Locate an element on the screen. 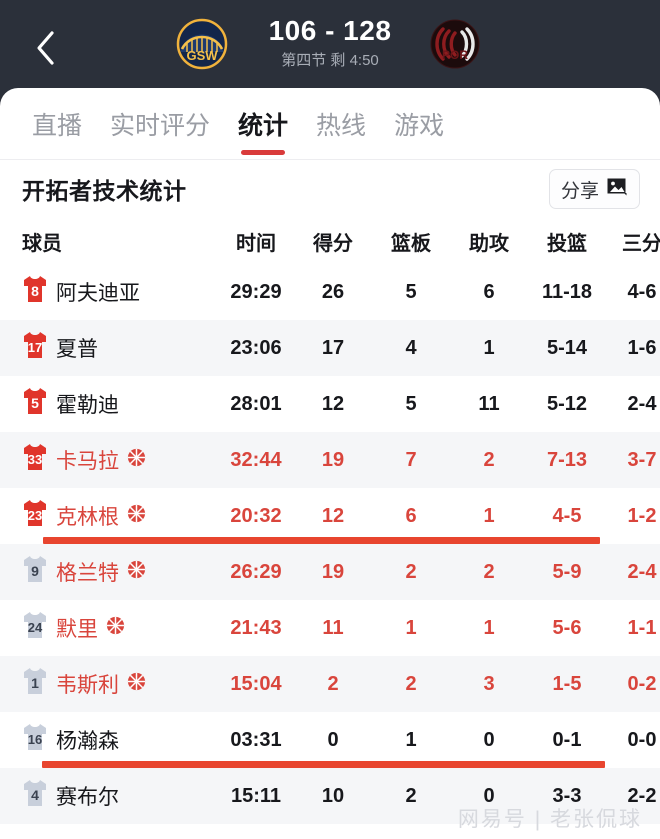  player-cell: 16 杨瀚森 is located at coordinates (120, 740).